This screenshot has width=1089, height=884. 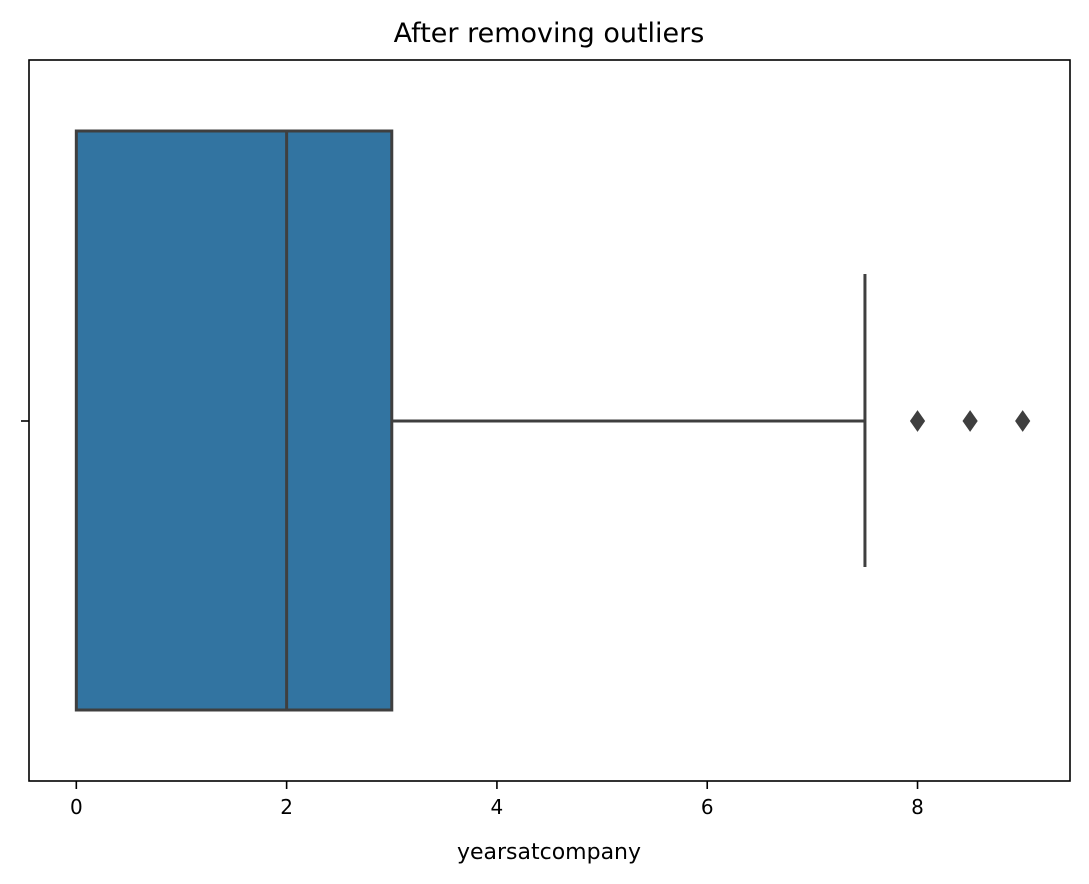 What do you see at coordinates (917, 807) in the screenshot?
I see `x-tick-label: 8` at bounding box center [917, 807].